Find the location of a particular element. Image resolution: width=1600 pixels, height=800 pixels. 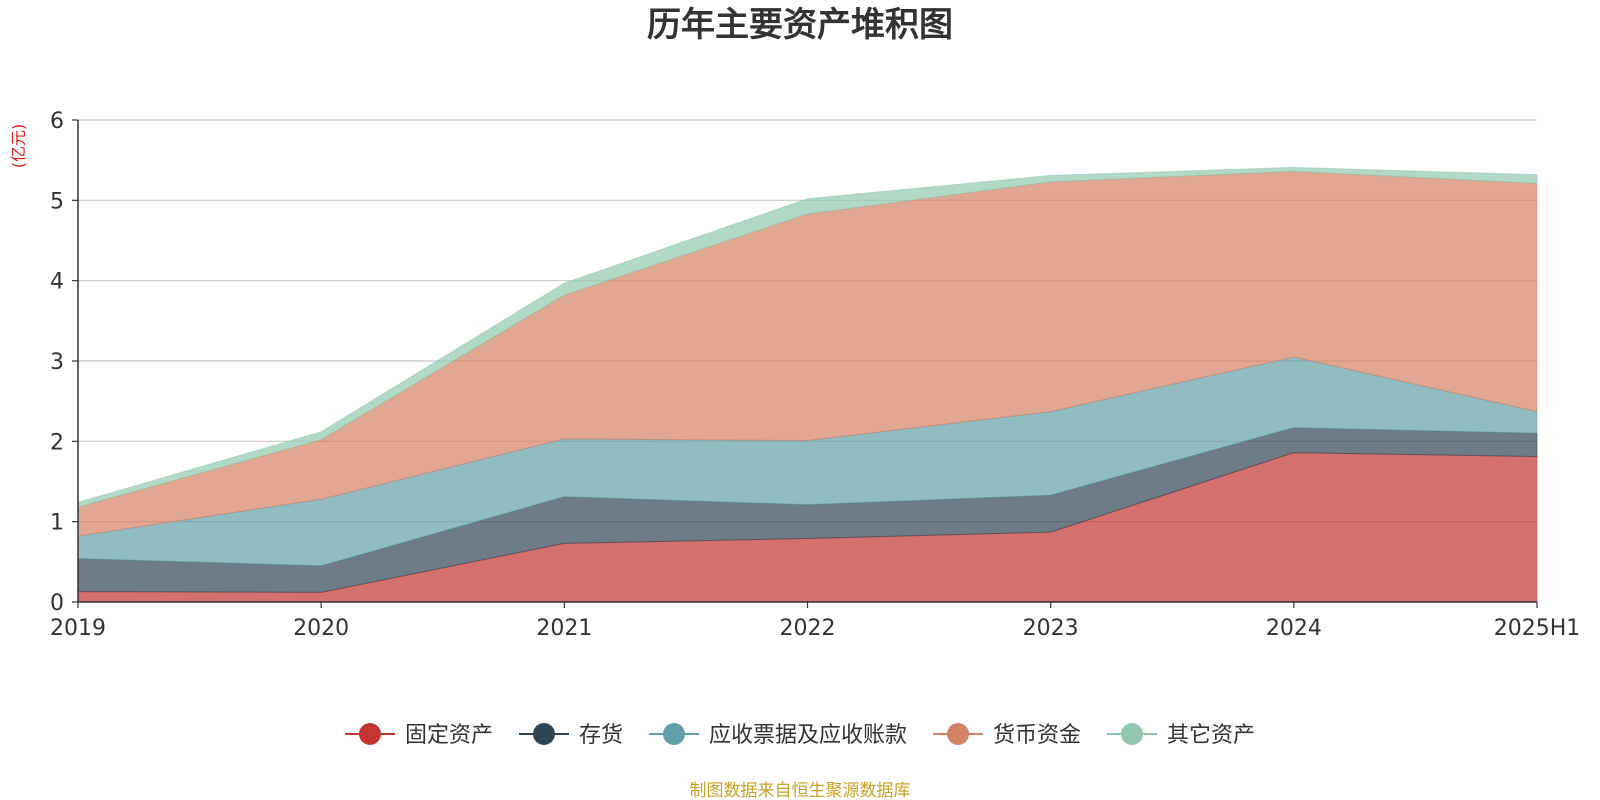

legend-label: 货币资金 is located at coordinates (1037, 735).